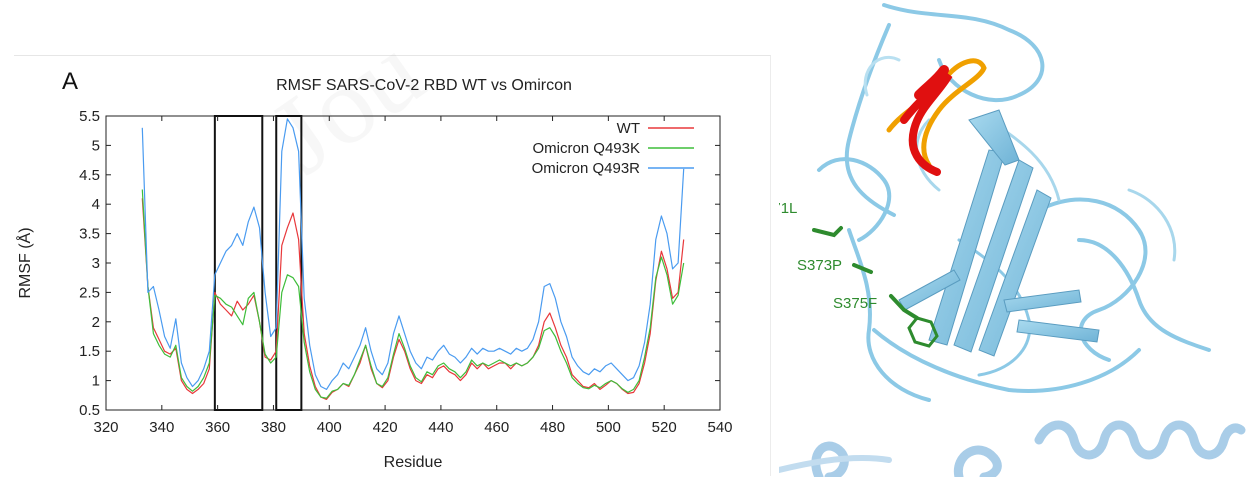 The height and width of the screenshot is (477, 1249). Describe the element at coordinates (855, 303) in the screenshot. I see `mutation-label-s375f: S375F` at that location.